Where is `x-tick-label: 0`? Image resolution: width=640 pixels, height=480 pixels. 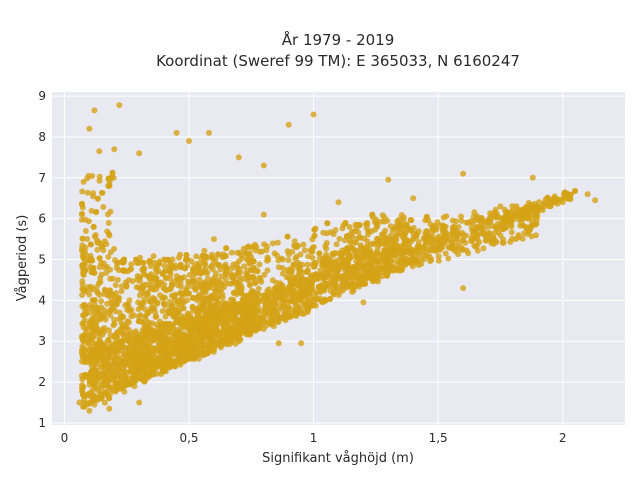 x-tick-label: 0 is located at coordinates (65, 438).